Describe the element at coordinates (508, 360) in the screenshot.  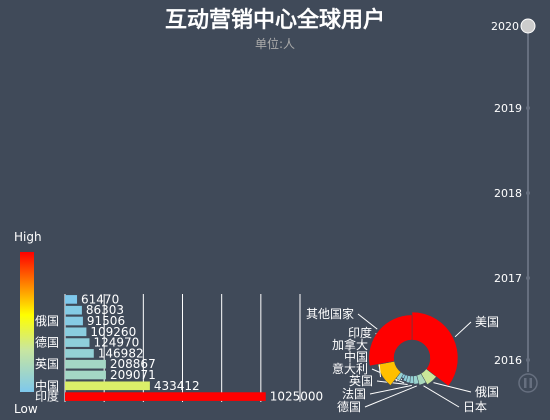
I see `timeline-year-label: 2016` at that location.